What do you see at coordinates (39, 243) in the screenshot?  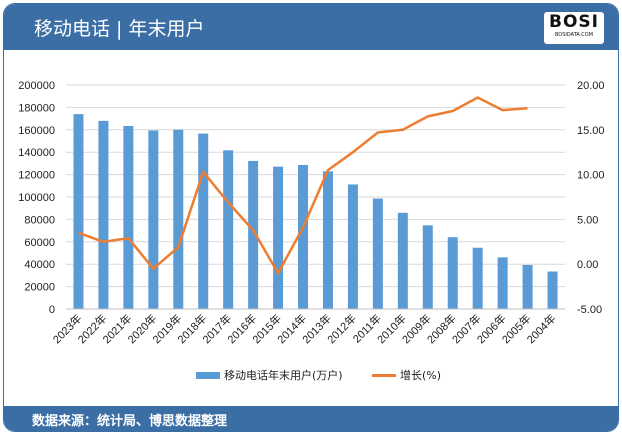 I see `left-tick-label: 60000` at bounding box center [39, 243].